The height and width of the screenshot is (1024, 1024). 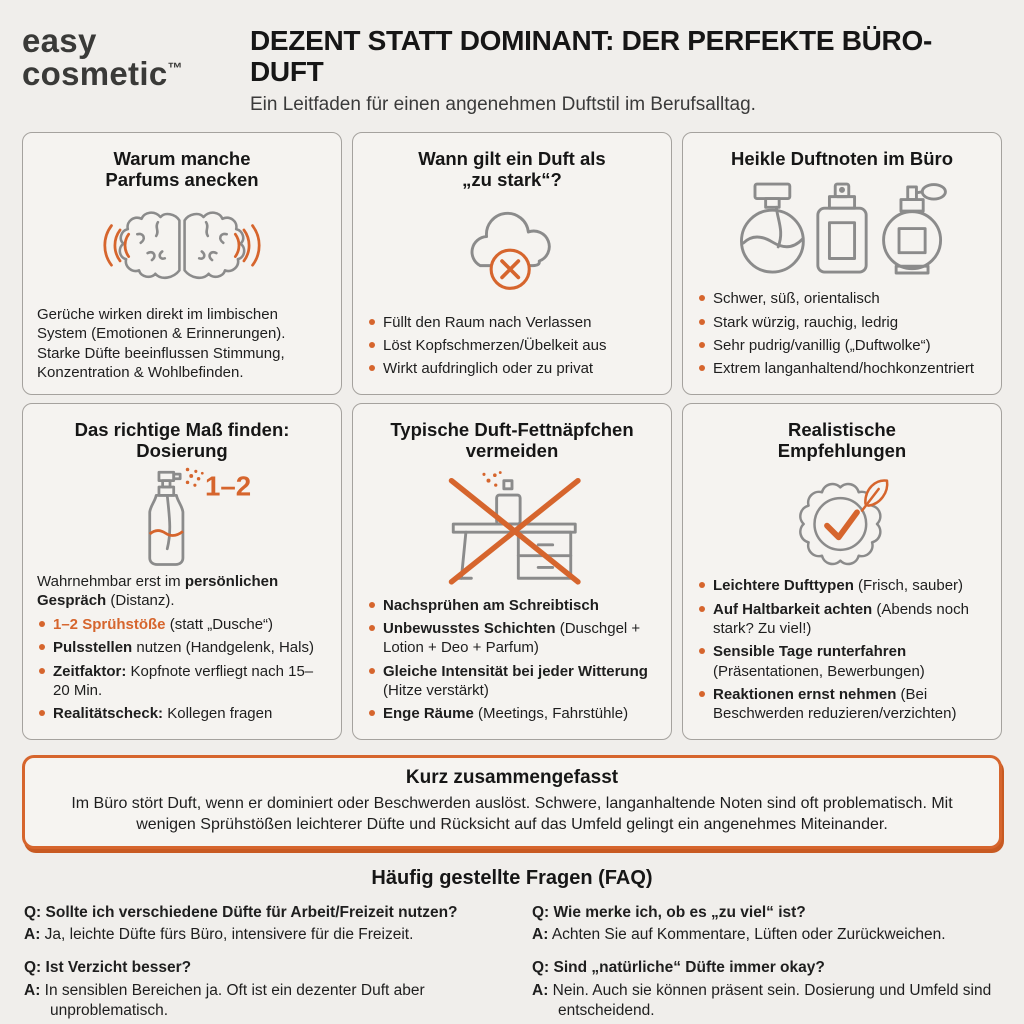 I want to click on card-title: Warum manche Parfums anecken, so click(x=182, y=169).